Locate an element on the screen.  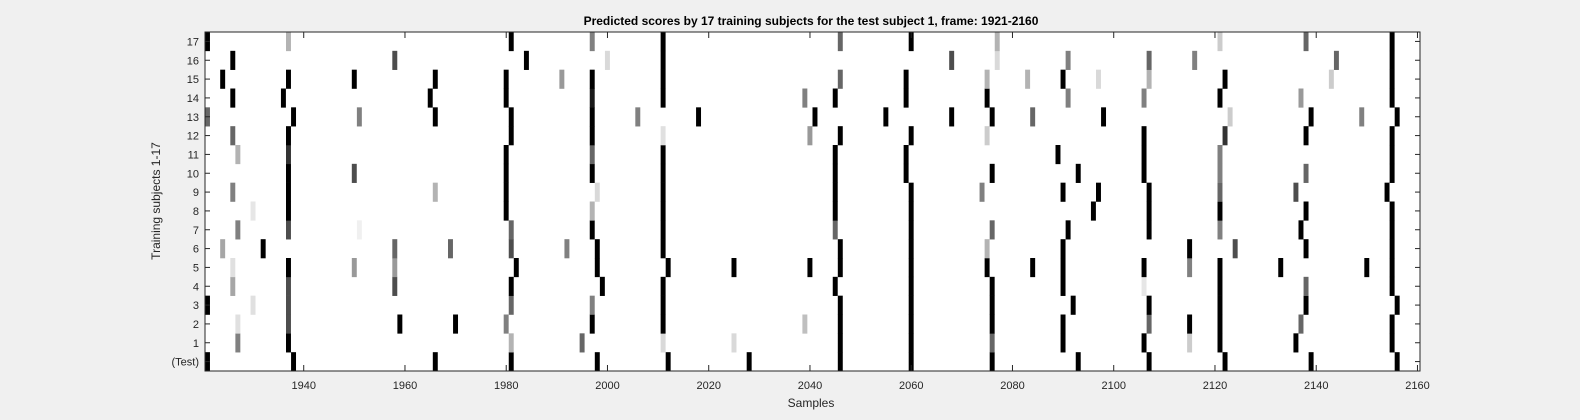
y-tick-label: 16 is located at coordinates (193, 61).